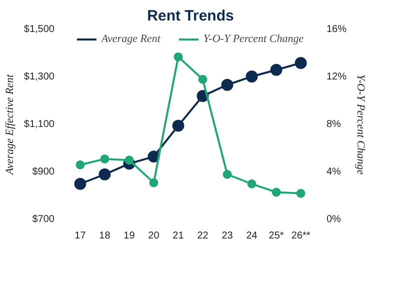 Image resolution: width=395 pixels, height=290 pixels. Describe the element at coordinates (190, 16) in the screenshot. I see `chart-title: Rent Trends` at that location.